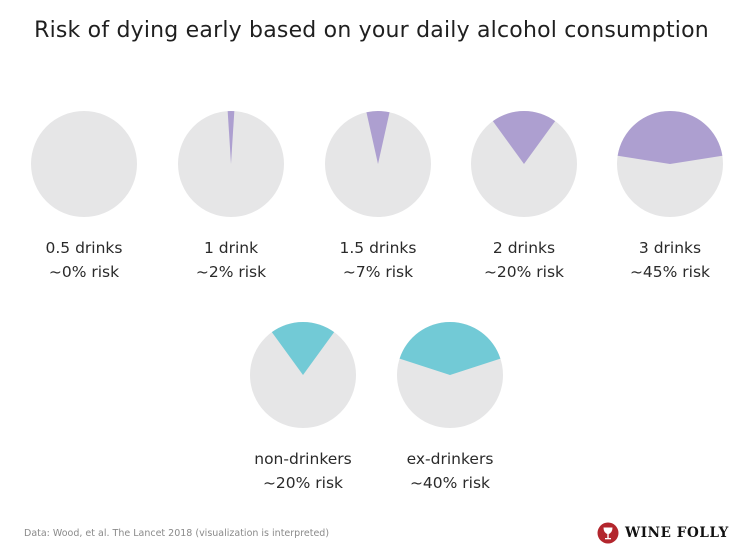 The width and height of the screenshot is (743, 557). What do you see at coordinates (450, 459) in the screenshot?
I see `pie-label: ex-drinkers` at bounding box center [450, 459].